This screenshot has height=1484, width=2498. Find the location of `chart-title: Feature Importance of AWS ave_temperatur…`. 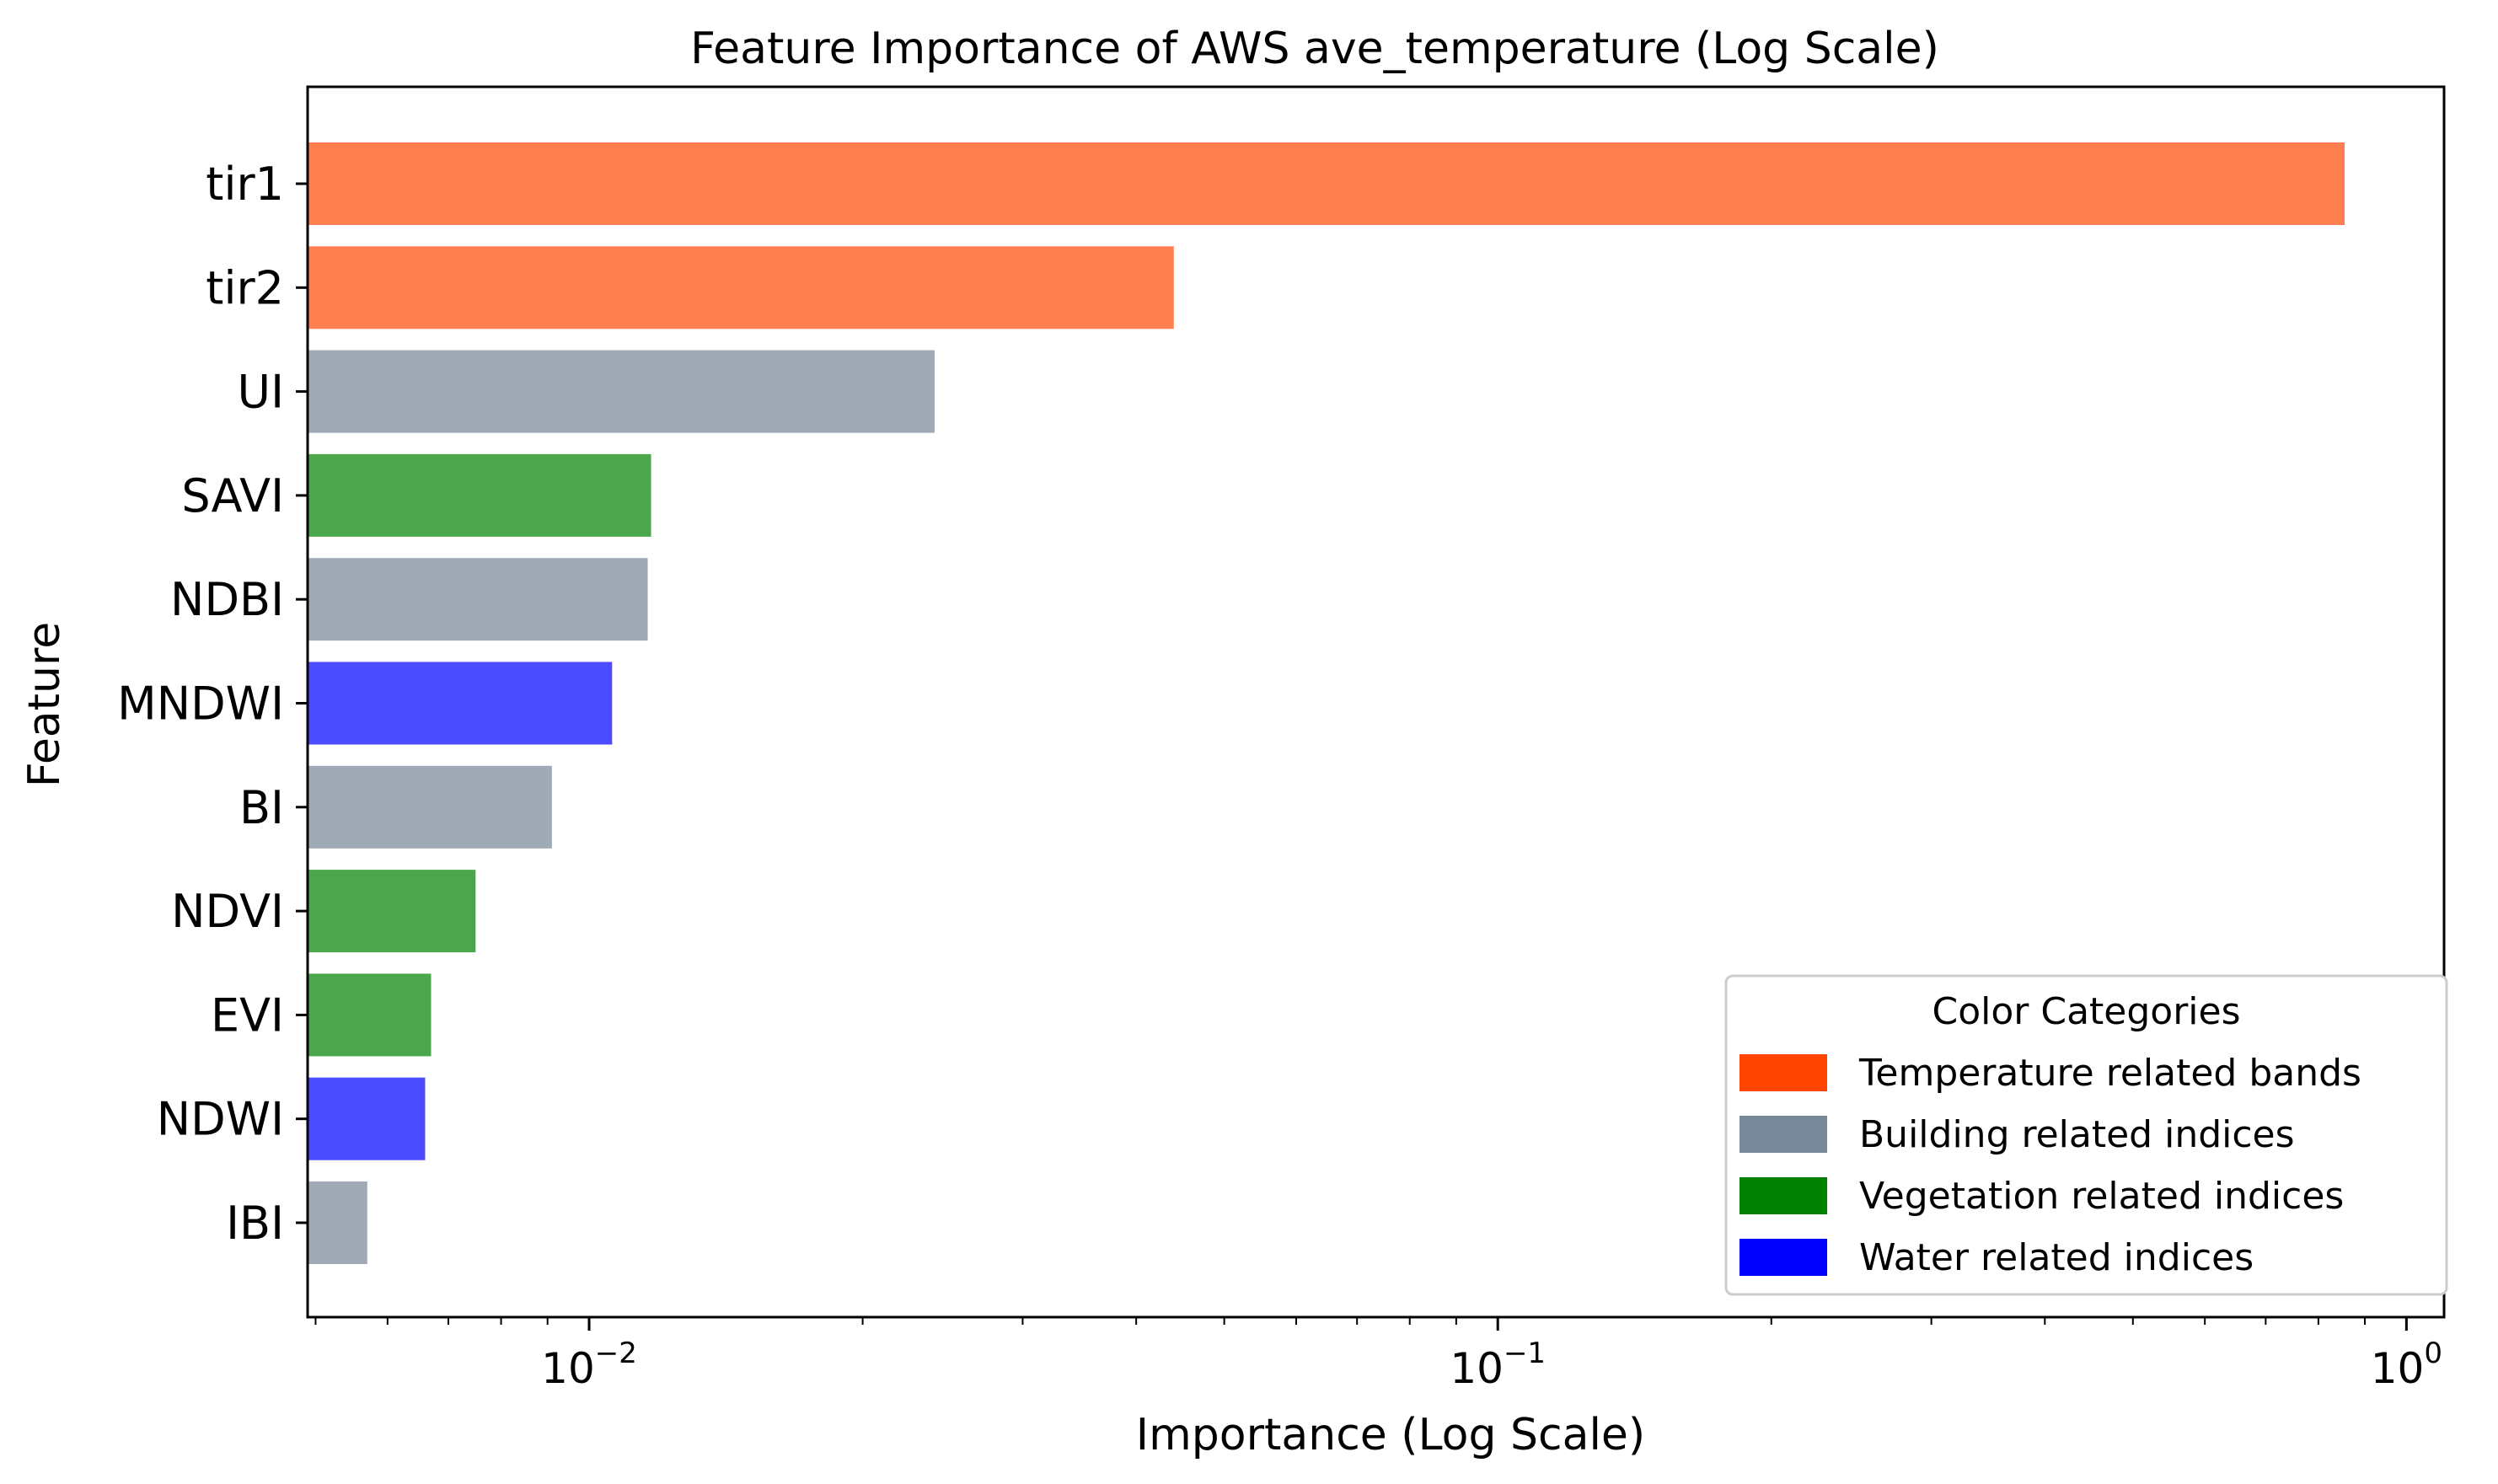

chart-title: Feature Importance of AWS ave_temperatur… is located at coordinates (1314, 49).